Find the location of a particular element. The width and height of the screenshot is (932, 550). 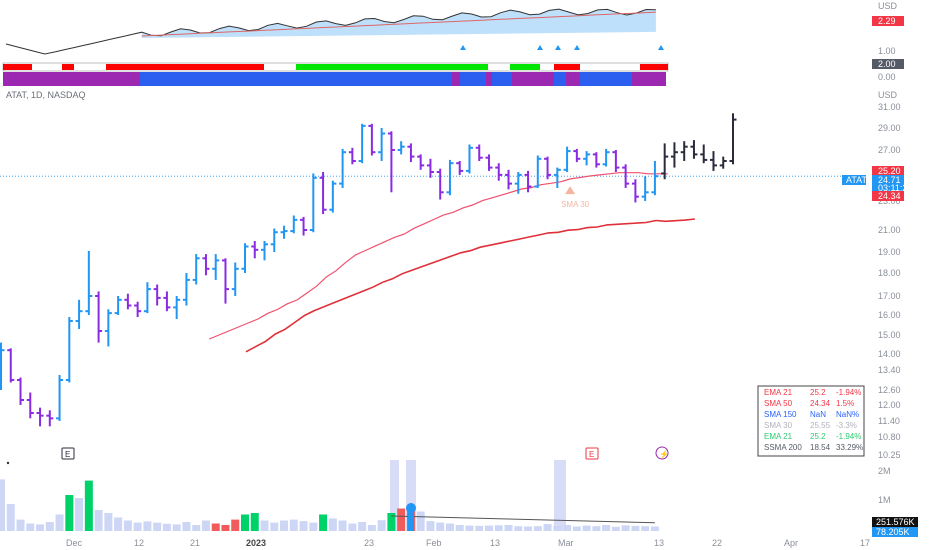

price-tick-label: 31.00 is located at coordinates (889, 107).